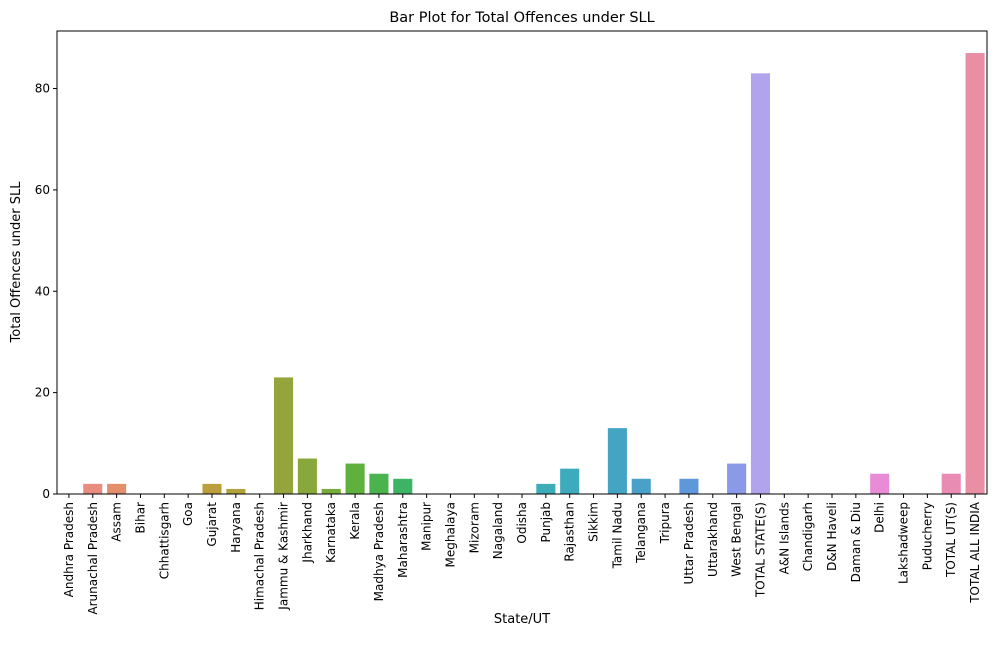  What do you see at coordinates (546, 522) in the screenshot?
I see `x-tick-label: Punjab` at bounding box center [546, 522].